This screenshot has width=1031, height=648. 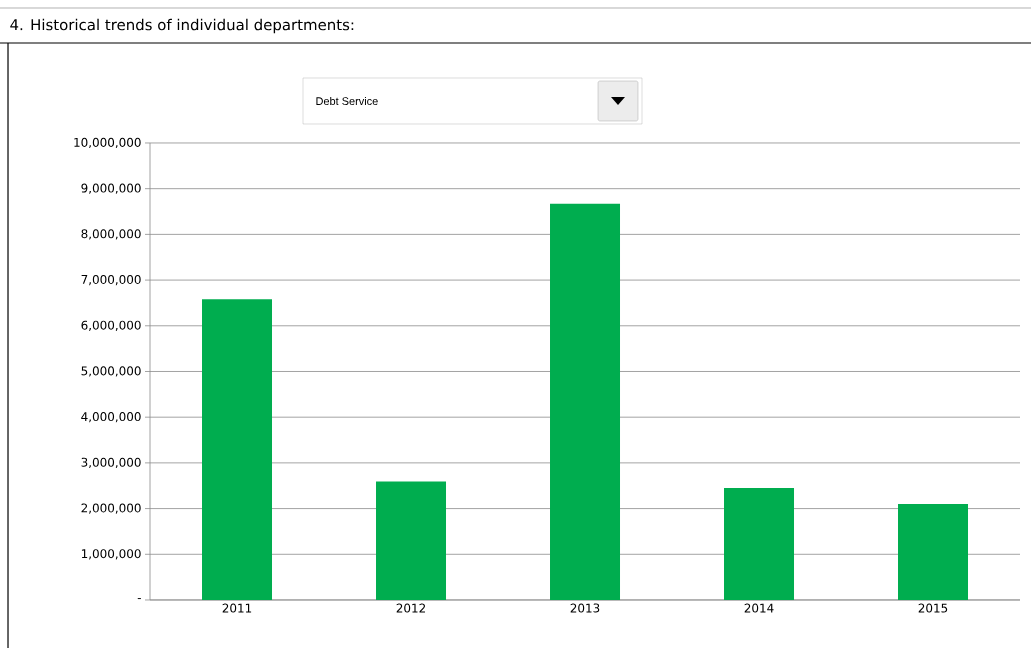 What do you see at coordinates (111, 463) in the screenshot?
I see `y-tick-label: 3,000,000` at bounding box center [111, 463].